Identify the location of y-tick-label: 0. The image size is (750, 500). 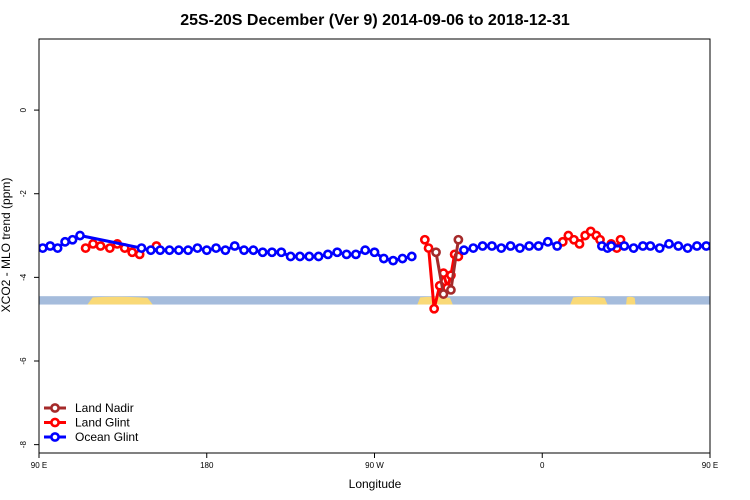
(23, 109).